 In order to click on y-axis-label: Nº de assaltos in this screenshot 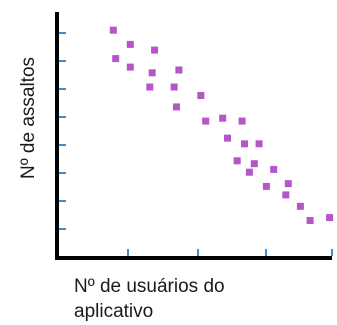, I will do `click(28, 118)`.